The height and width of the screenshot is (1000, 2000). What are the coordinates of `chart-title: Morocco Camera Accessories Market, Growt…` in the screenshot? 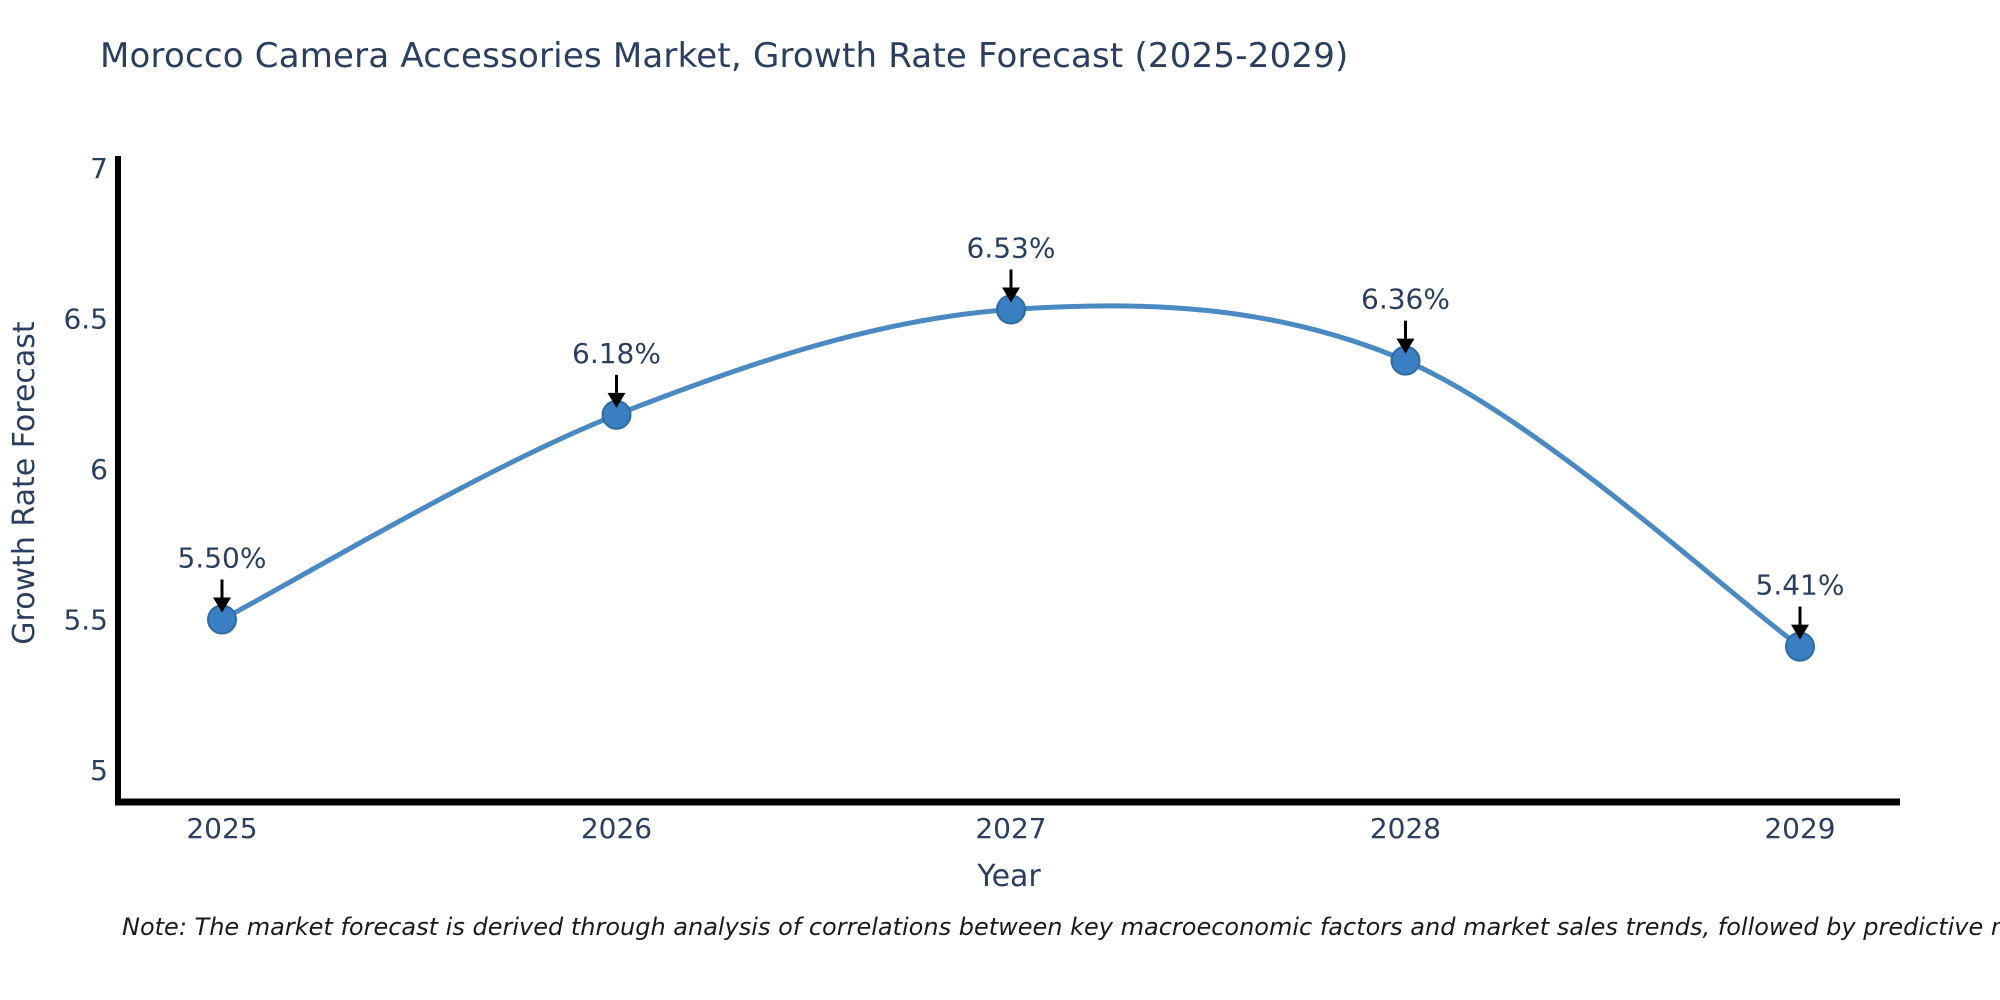 It's located at (724, 56).